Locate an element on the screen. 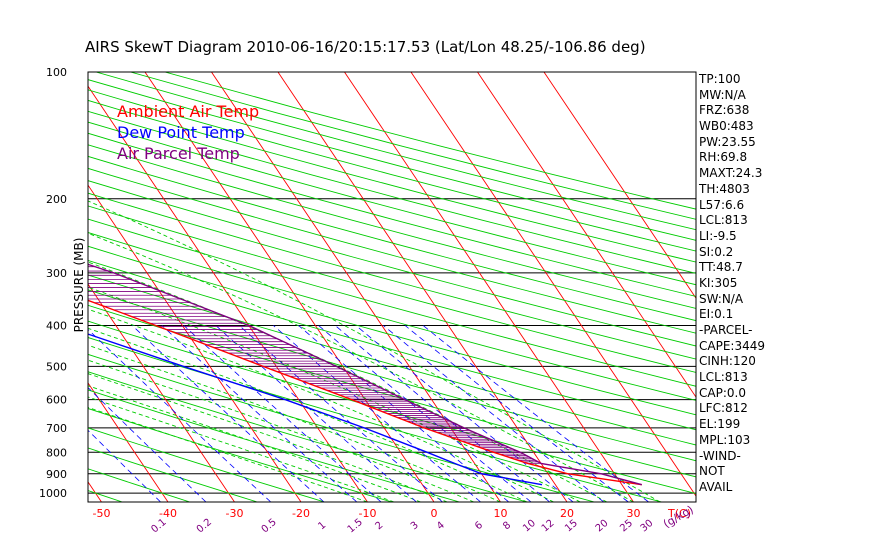  stat-row: TT:48.7 is located at coordinates (721, 267).